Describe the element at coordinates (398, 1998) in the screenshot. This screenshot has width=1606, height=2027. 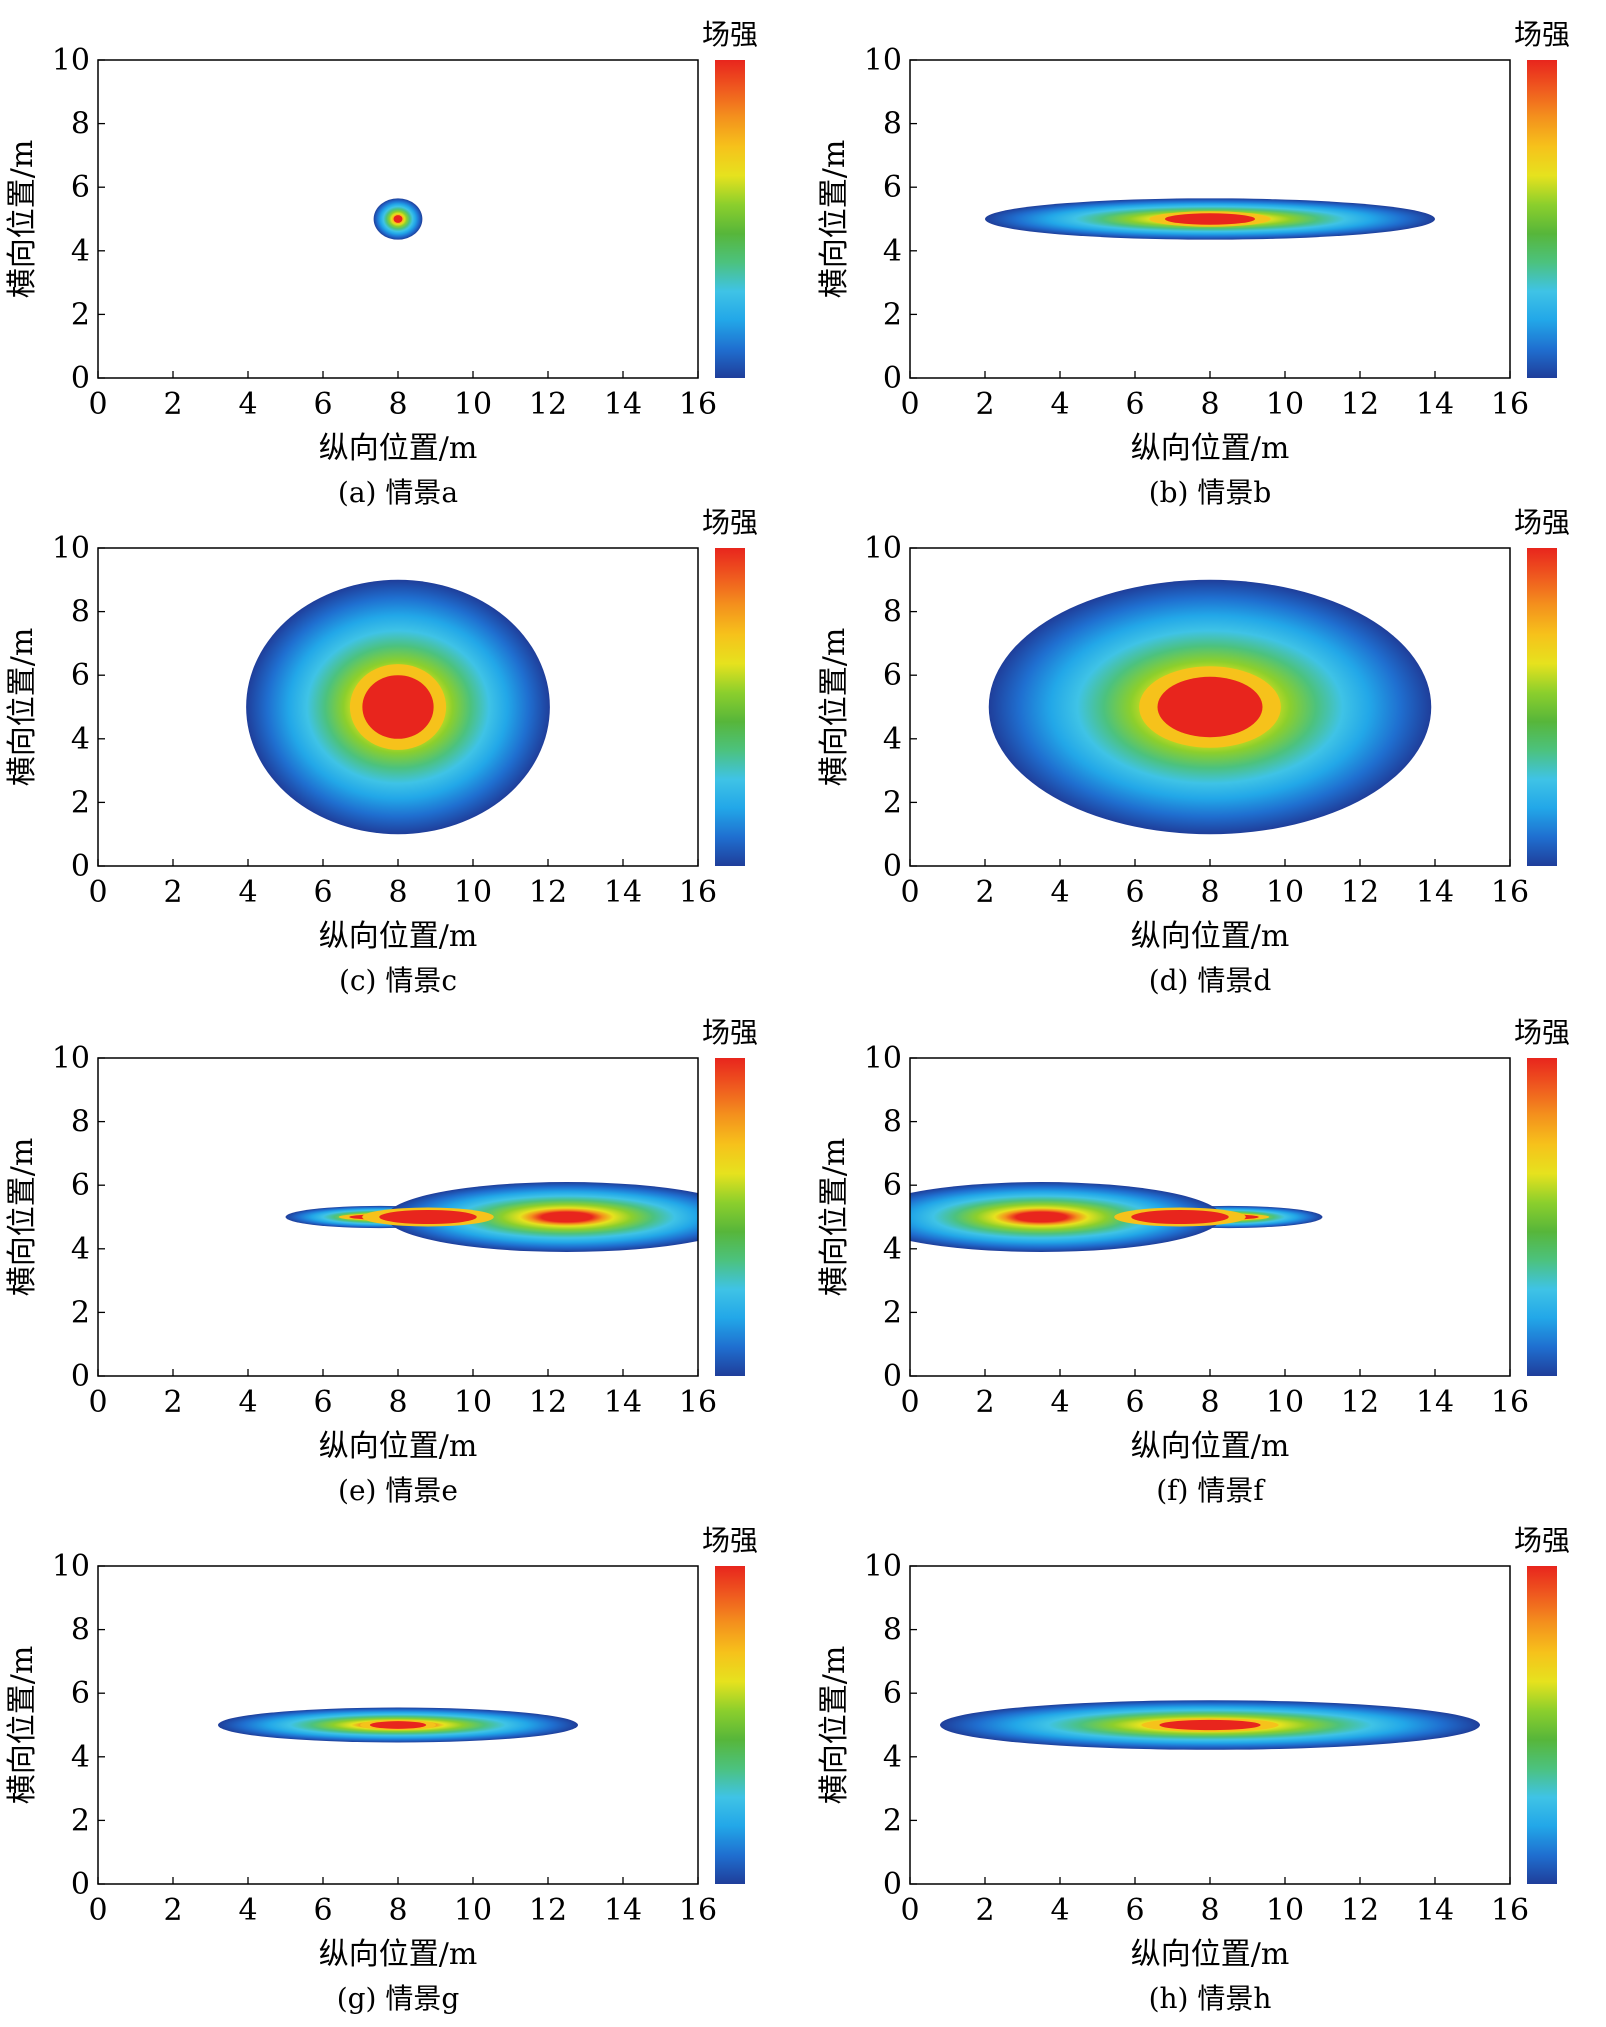
I see `panel-caption: (g) 情景g` at that location.